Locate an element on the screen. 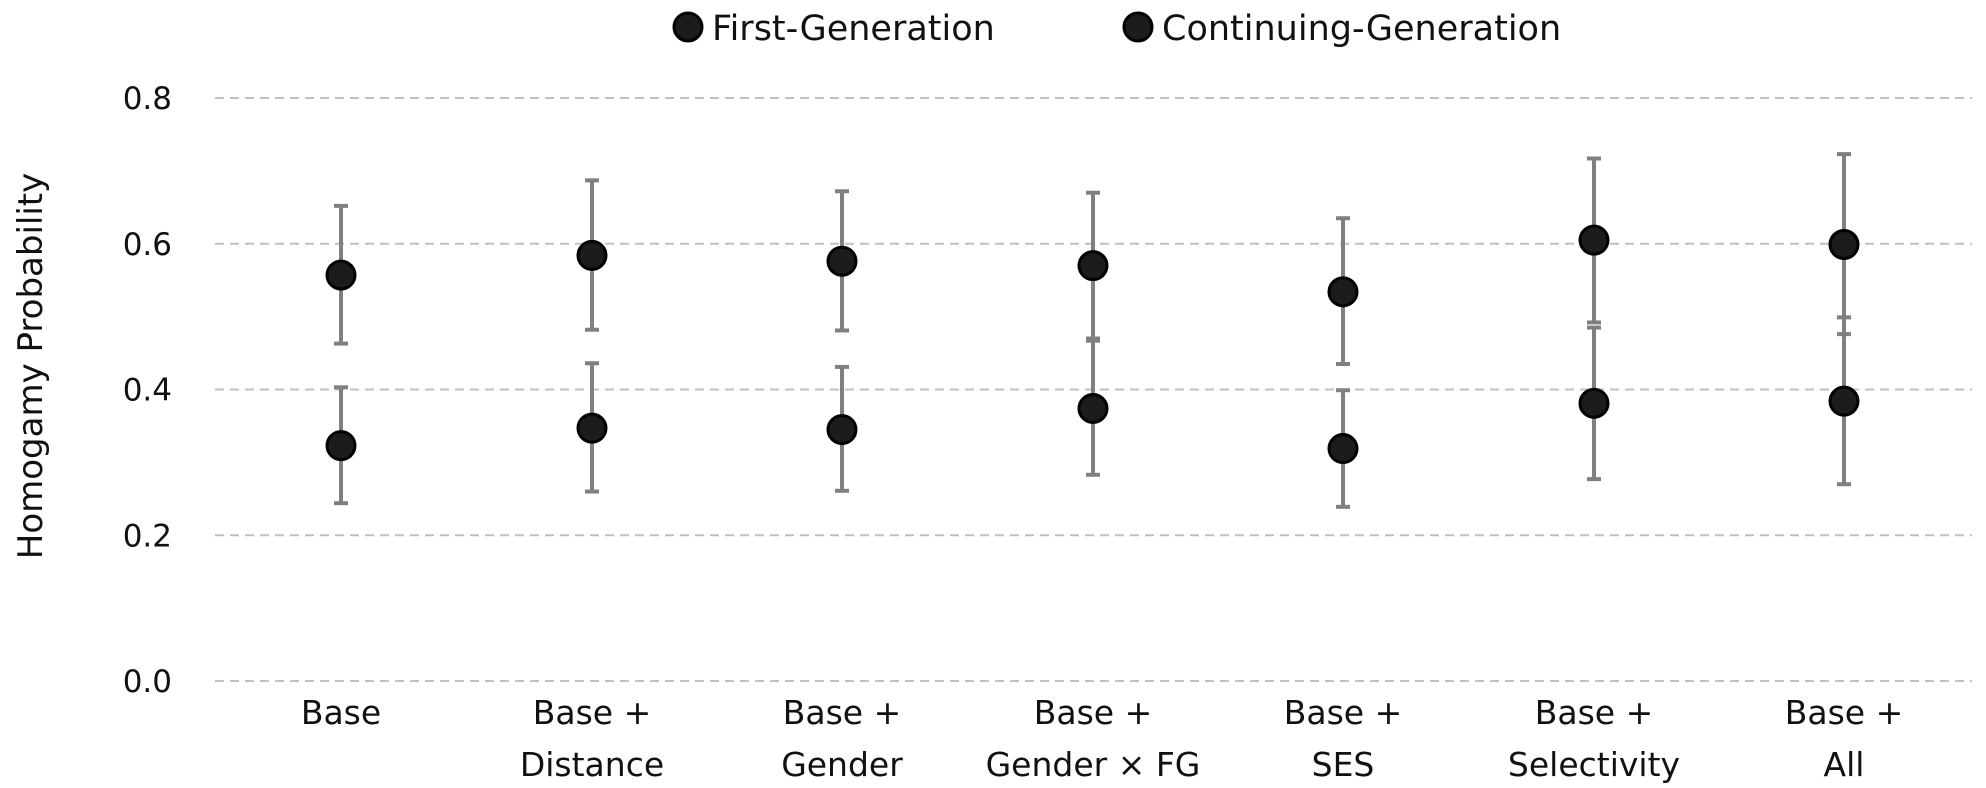 This screenshot has height=788, width=1986. legend-label: First-Generation is located at coordinates (853, 29).